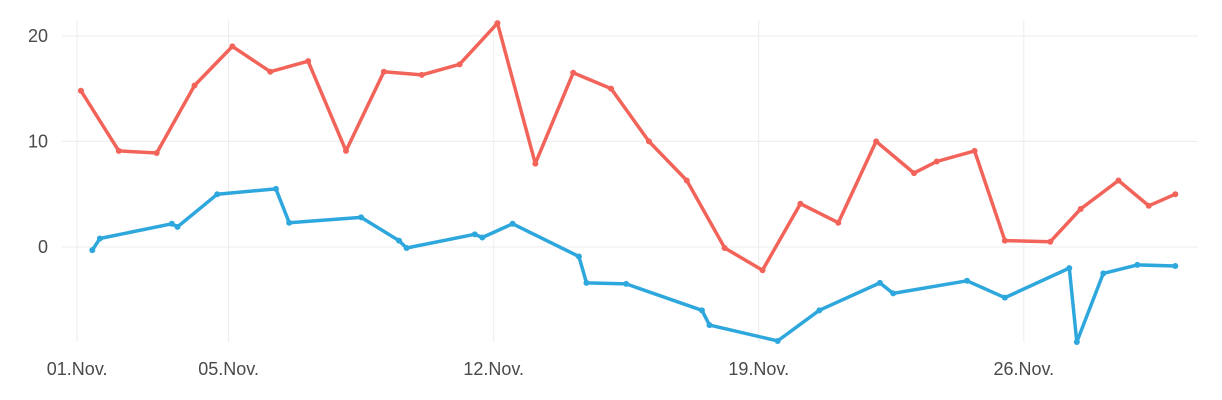 This screenshot has height=400, width=1222. I want to click on y-tick-label: 20, so click(38, 36).